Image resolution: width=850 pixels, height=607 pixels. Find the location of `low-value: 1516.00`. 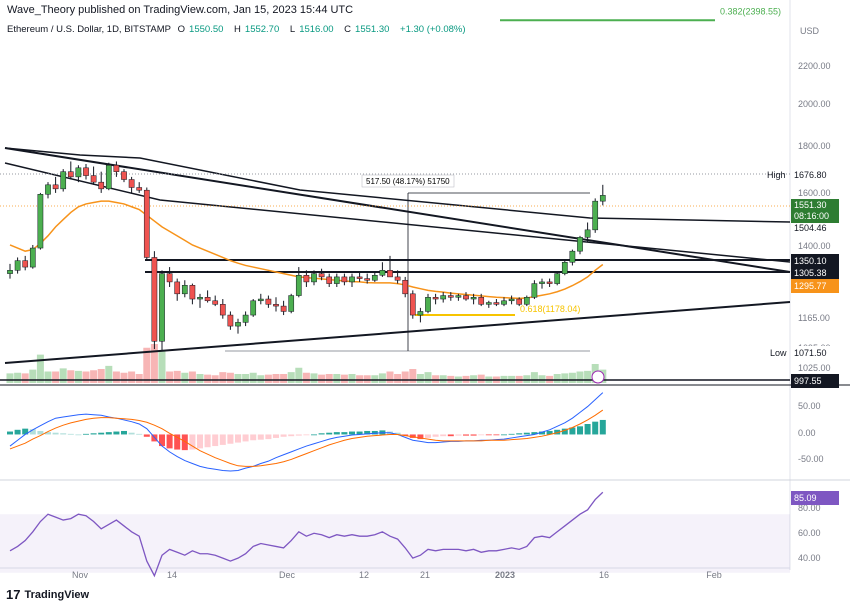

low-value: 1516.00 is located at coordinates (316, 29).